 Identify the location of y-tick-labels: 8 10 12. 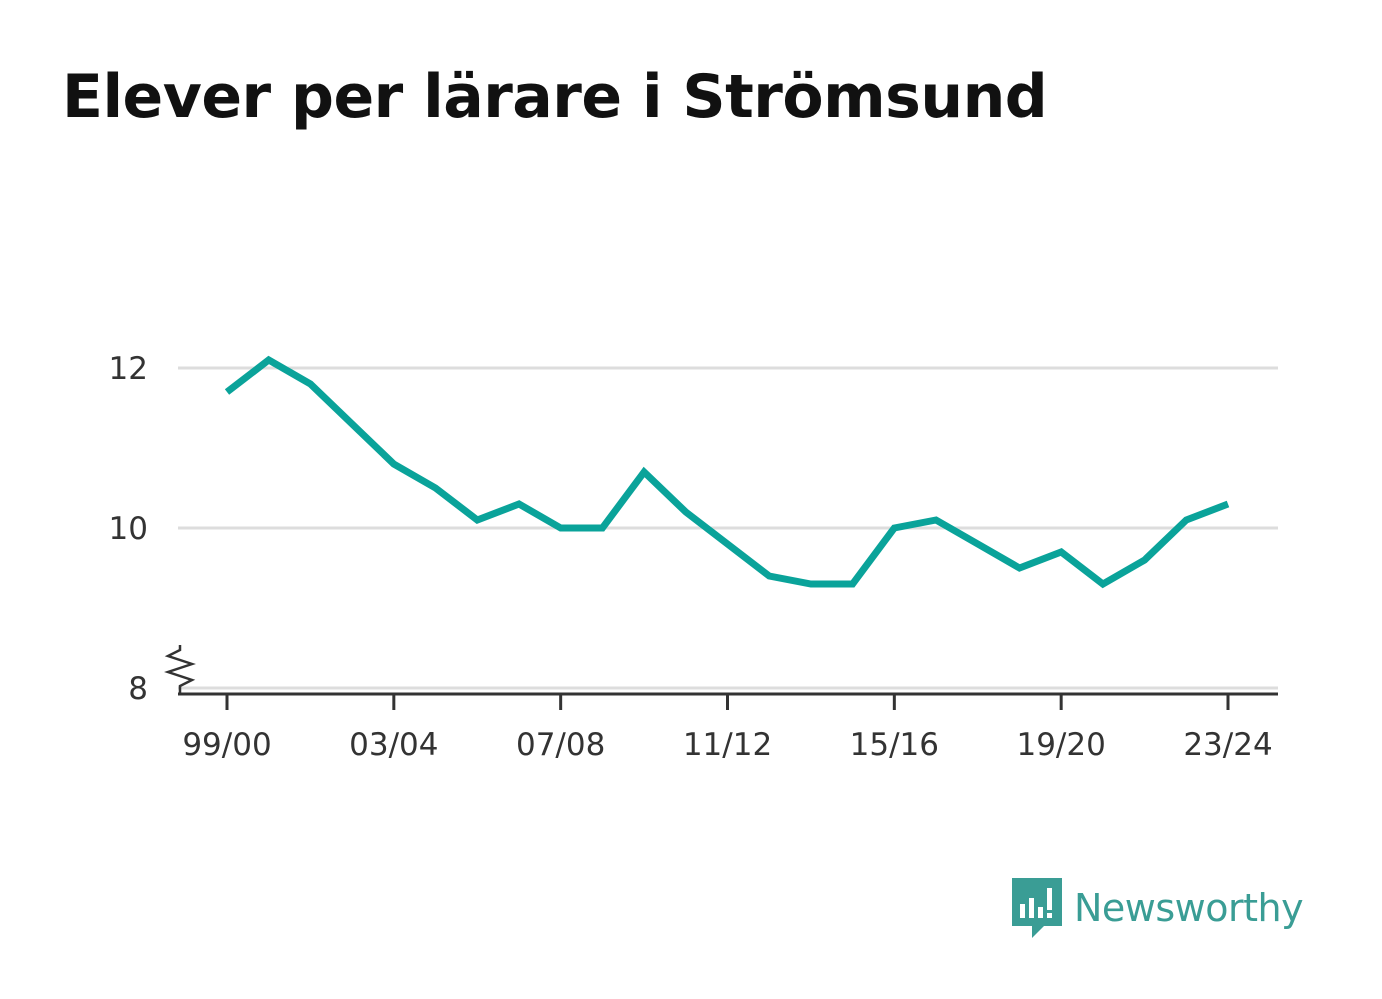
(128, 529).